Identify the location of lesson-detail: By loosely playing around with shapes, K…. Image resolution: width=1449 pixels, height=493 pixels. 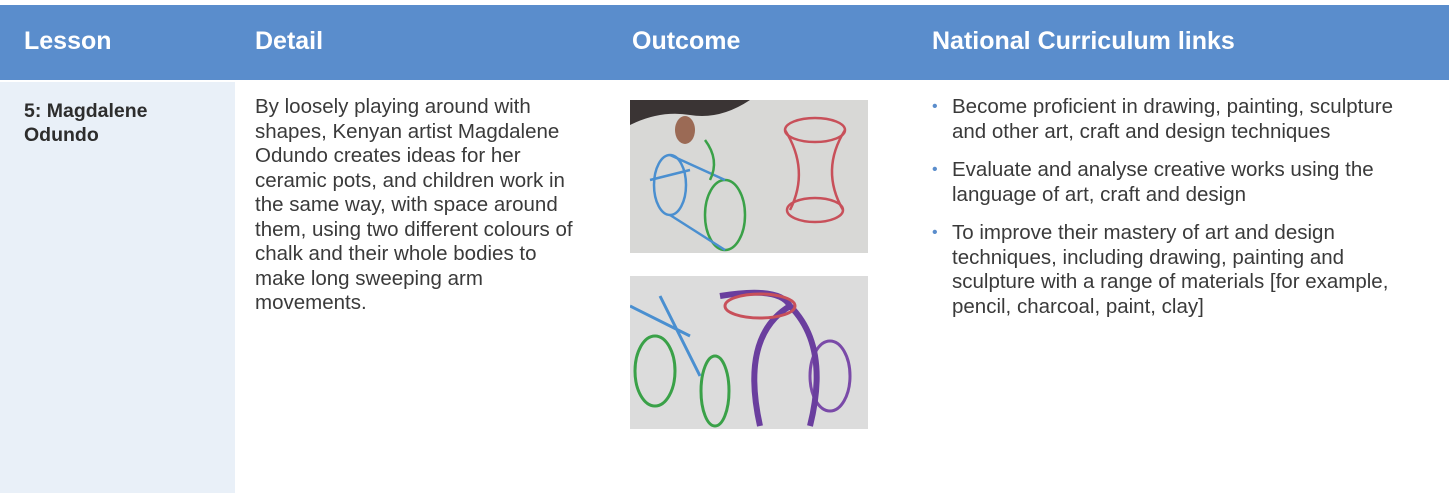
(414, 204).